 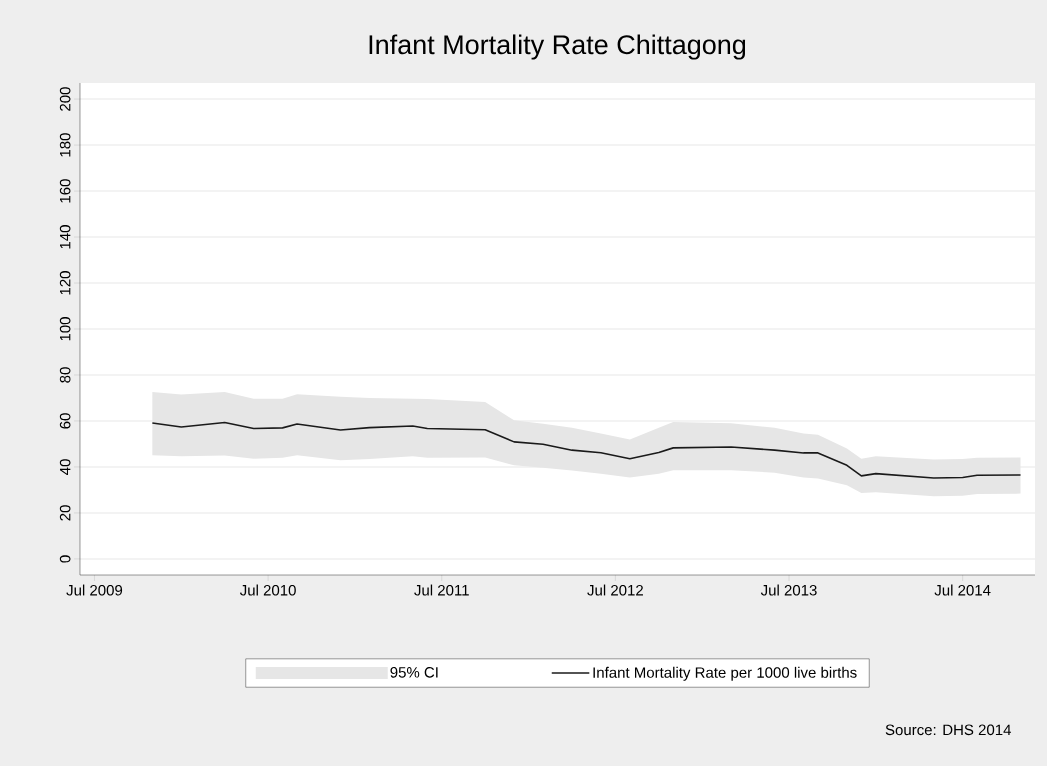 What do you see at coordinates (586, 450) in the screenshot?
I see `line-series` at bounding box center [586, 450].